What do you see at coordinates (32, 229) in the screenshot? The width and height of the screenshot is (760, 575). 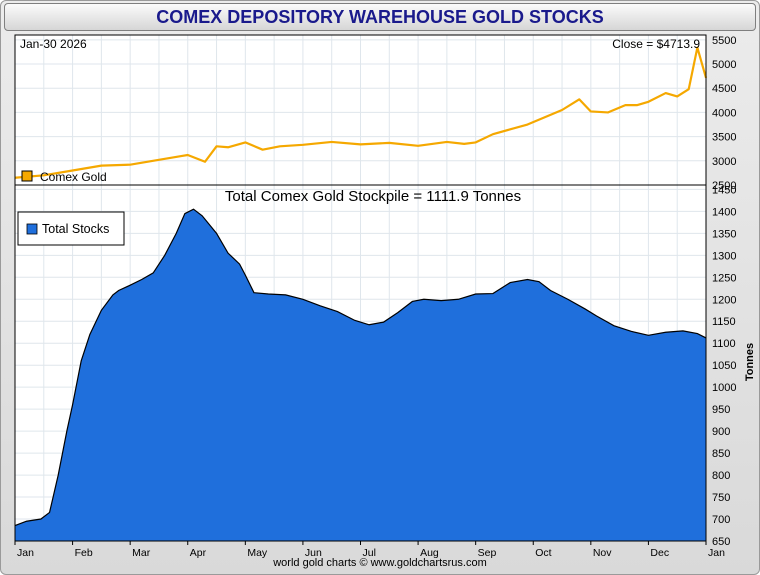 I see `stocks-legend-swatch` at bounding box center [32, 229].